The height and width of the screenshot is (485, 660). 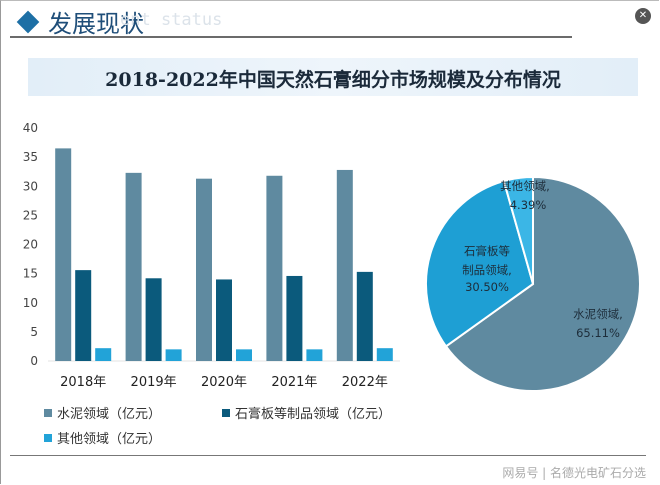 What do you see at coordinates (328, 455) in the screenshot?
I see `footer-divider` at bounding box center [328, 455].